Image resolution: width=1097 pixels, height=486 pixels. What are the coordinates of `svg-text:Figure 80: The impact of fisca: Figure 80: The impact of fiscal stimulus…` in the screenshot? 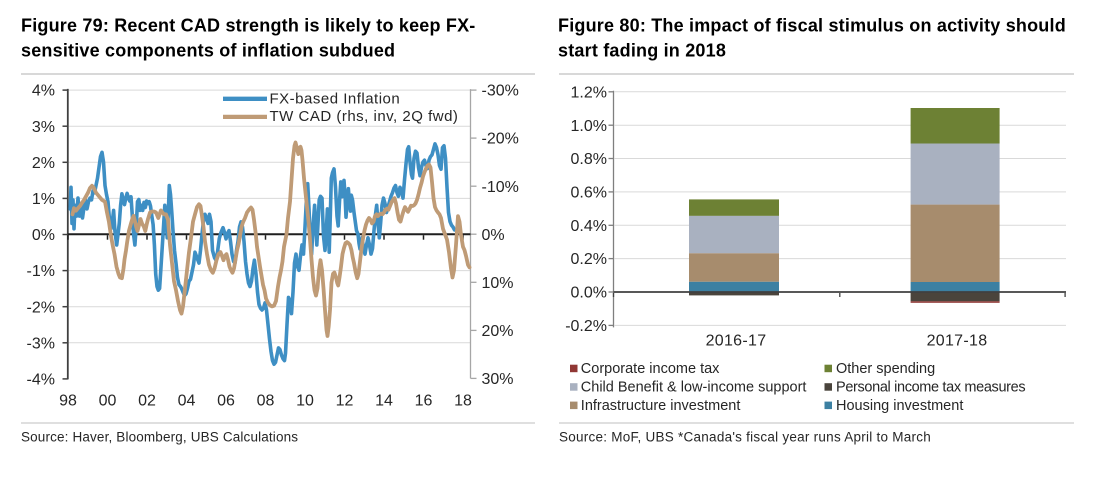 It's located at (812, 26).